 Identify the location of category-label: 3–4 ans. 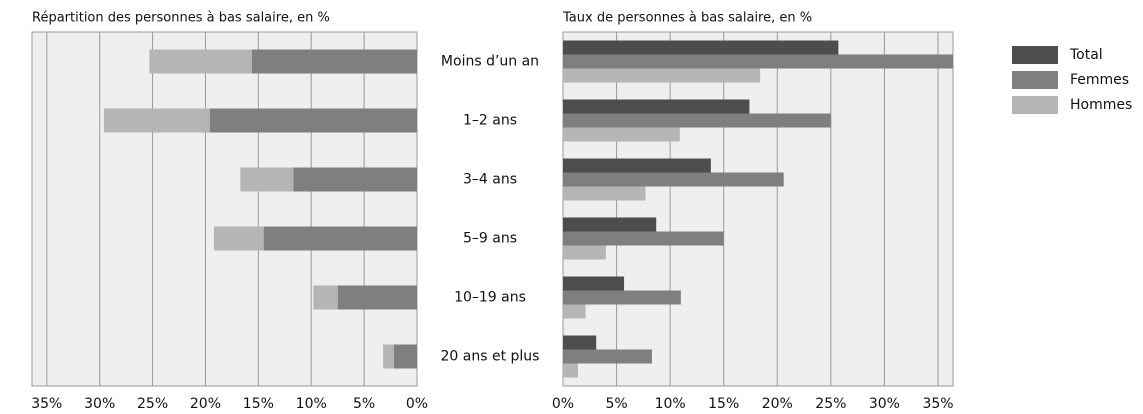
(490, 180).